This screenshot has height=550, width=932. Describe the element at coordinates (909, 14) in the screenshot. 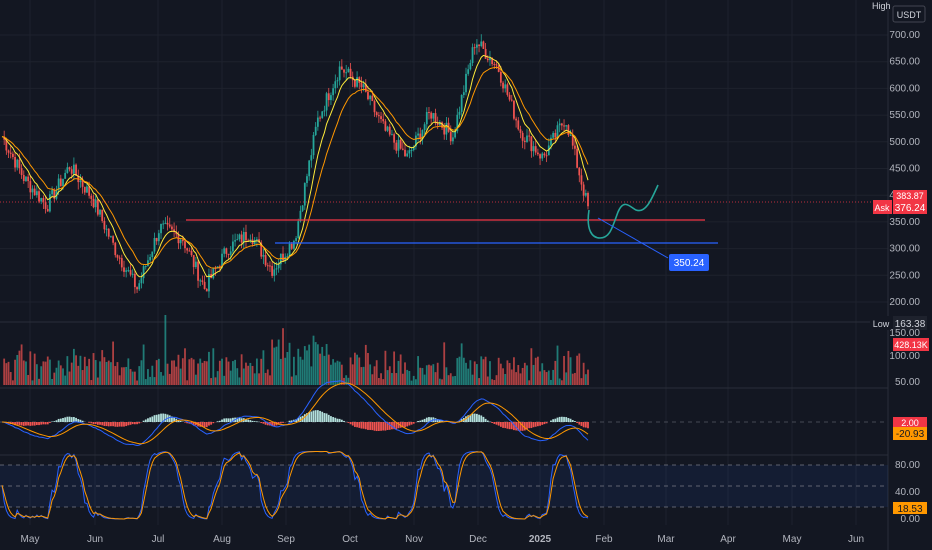

I see `currency-box` at that location.